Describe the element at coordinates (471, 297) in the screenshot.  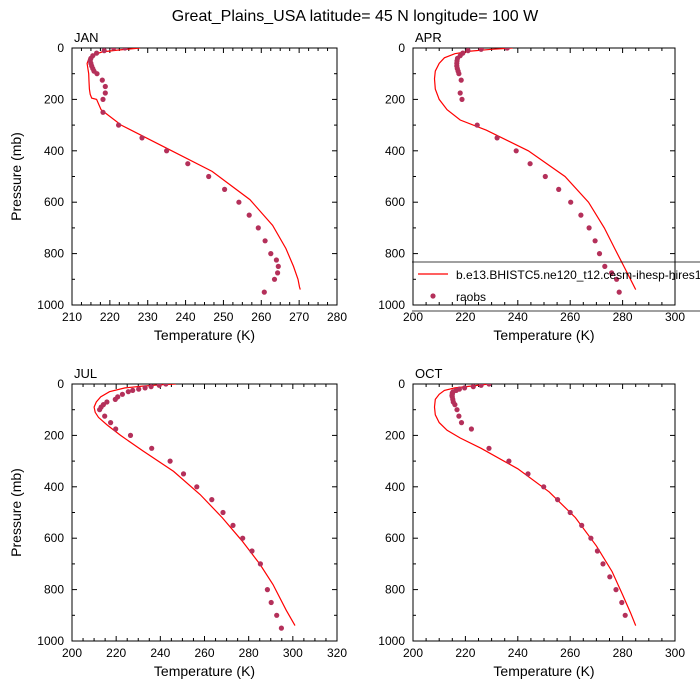
I see `legend-obs-label: raobs` at that location.